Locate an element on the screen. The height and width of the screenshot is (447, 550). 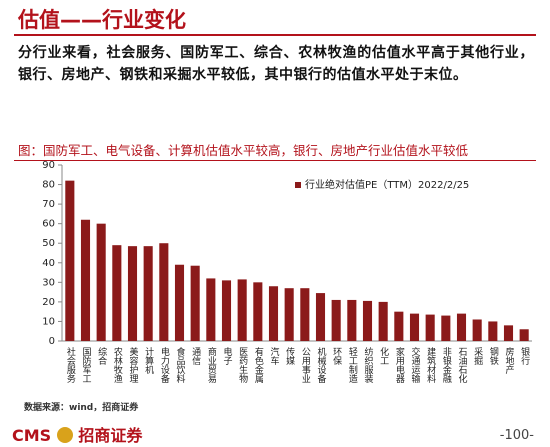
x-tick-label: 公用事业 is located at coordinates (305, 365).